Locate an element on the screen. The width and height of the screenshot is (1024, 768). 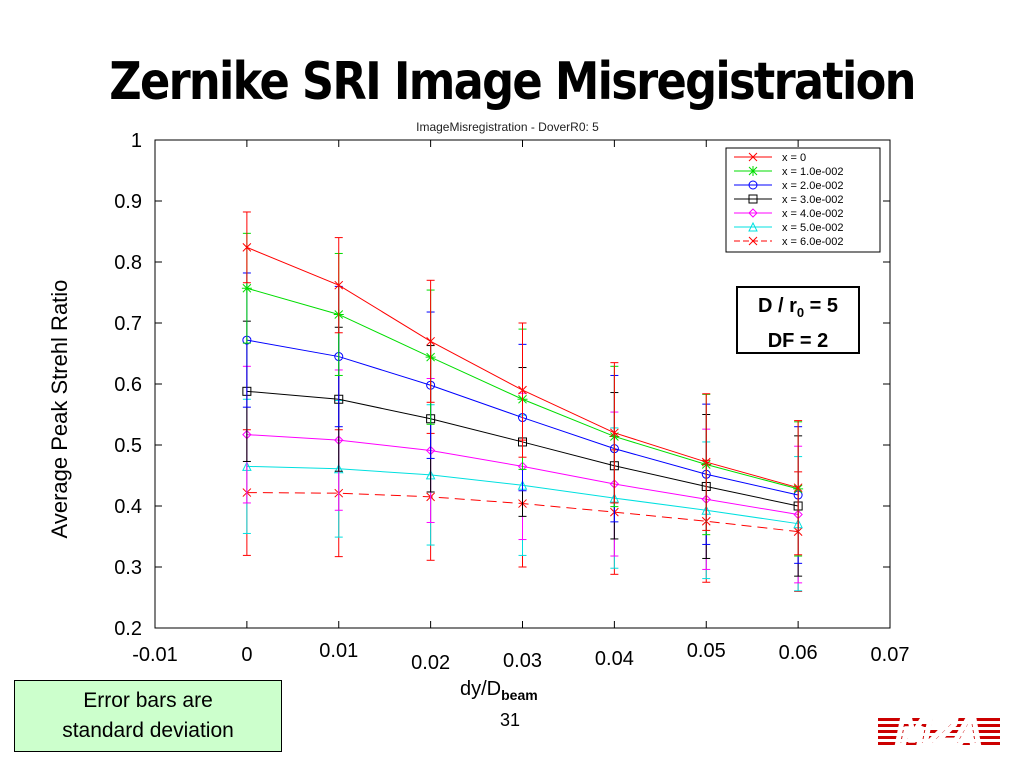
param-d-text: D / r is located at coordinates (777, 306).